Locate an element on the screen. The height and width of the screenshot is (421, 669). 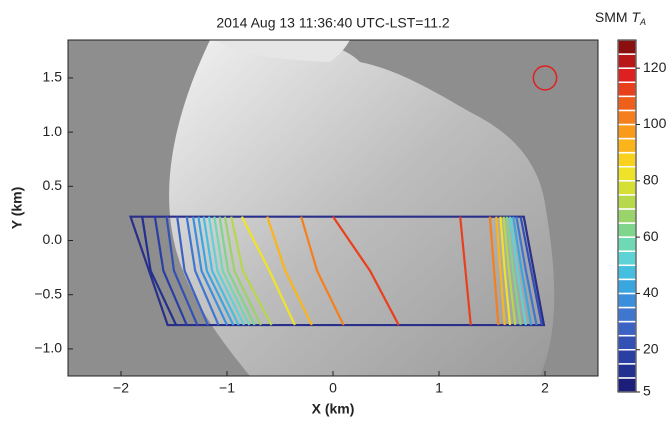
y-axis-title: Y (km) is located at coordinates (17, 208).